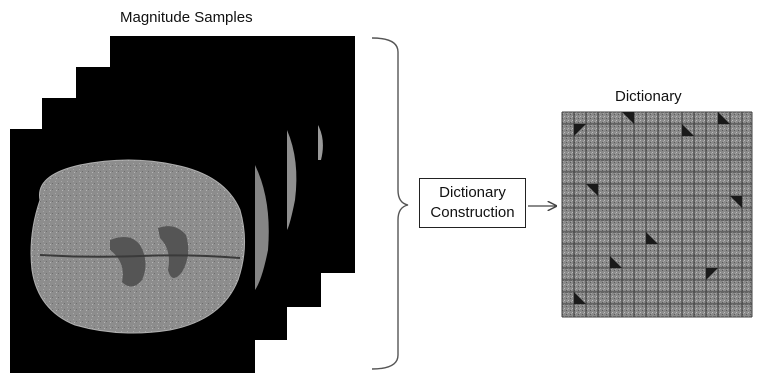 The image size is (761, 373). What do you see at coordinates (648, 96) in the screenshot?
I see `dictionary-label: Dictionary` at bounding box center [648, 96].